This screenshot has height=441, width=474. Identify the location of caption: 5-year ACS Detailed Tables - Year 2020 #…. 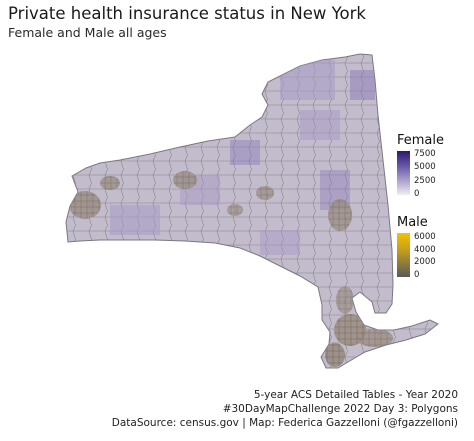
(285, 409).